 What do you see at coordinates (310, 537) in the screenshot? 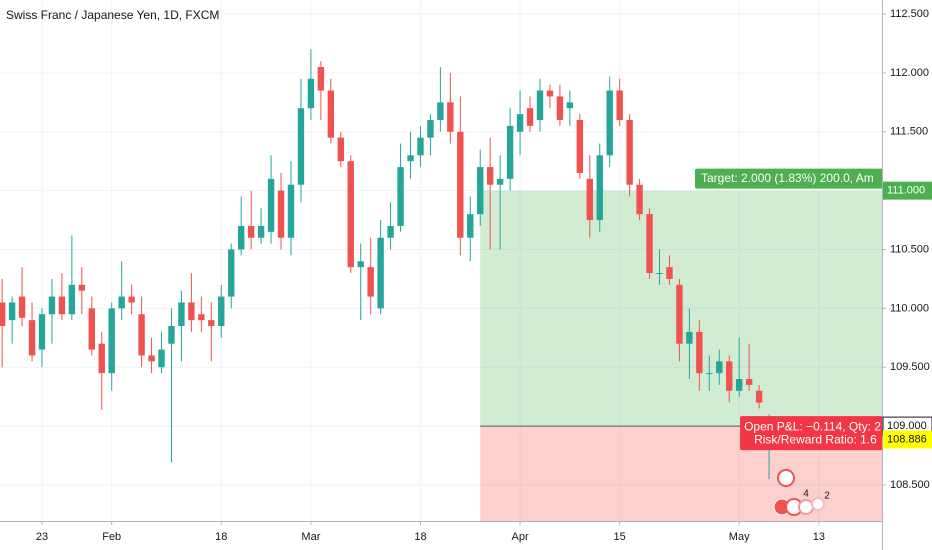
I see `x-tick-label: Mar` at bounding box center [310, 537].